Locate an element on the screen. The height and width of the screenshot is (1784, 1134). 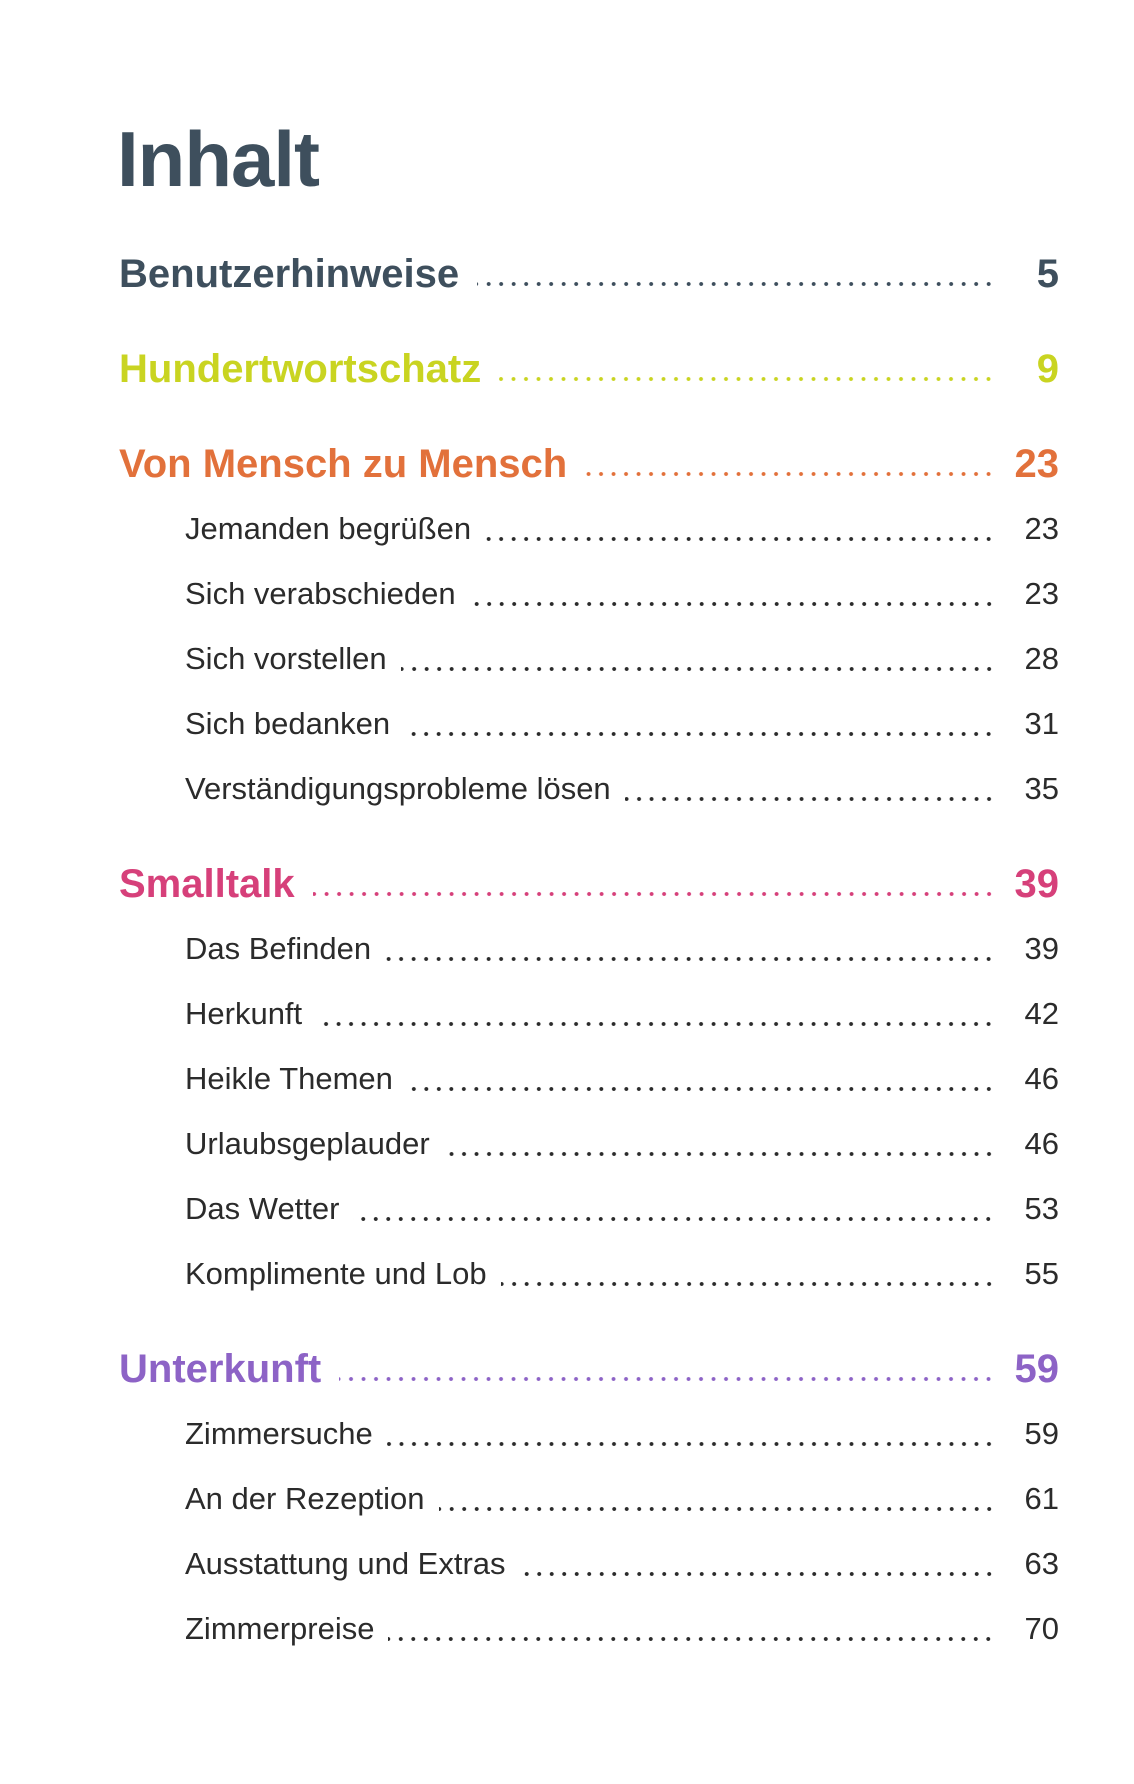
subsection-entry: Sich bedanken 31 is located at coordinates (622, 724).